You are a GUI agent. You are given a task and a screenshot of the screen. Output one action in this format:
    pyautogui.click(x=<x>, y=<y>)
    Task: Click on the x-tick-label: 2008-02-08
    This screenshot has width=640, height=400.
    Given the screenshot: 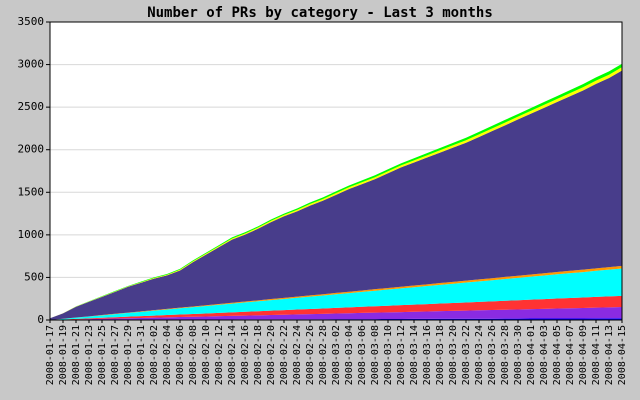 What is the action you would take?
    pyautogui.click(x=193, y=355)
    